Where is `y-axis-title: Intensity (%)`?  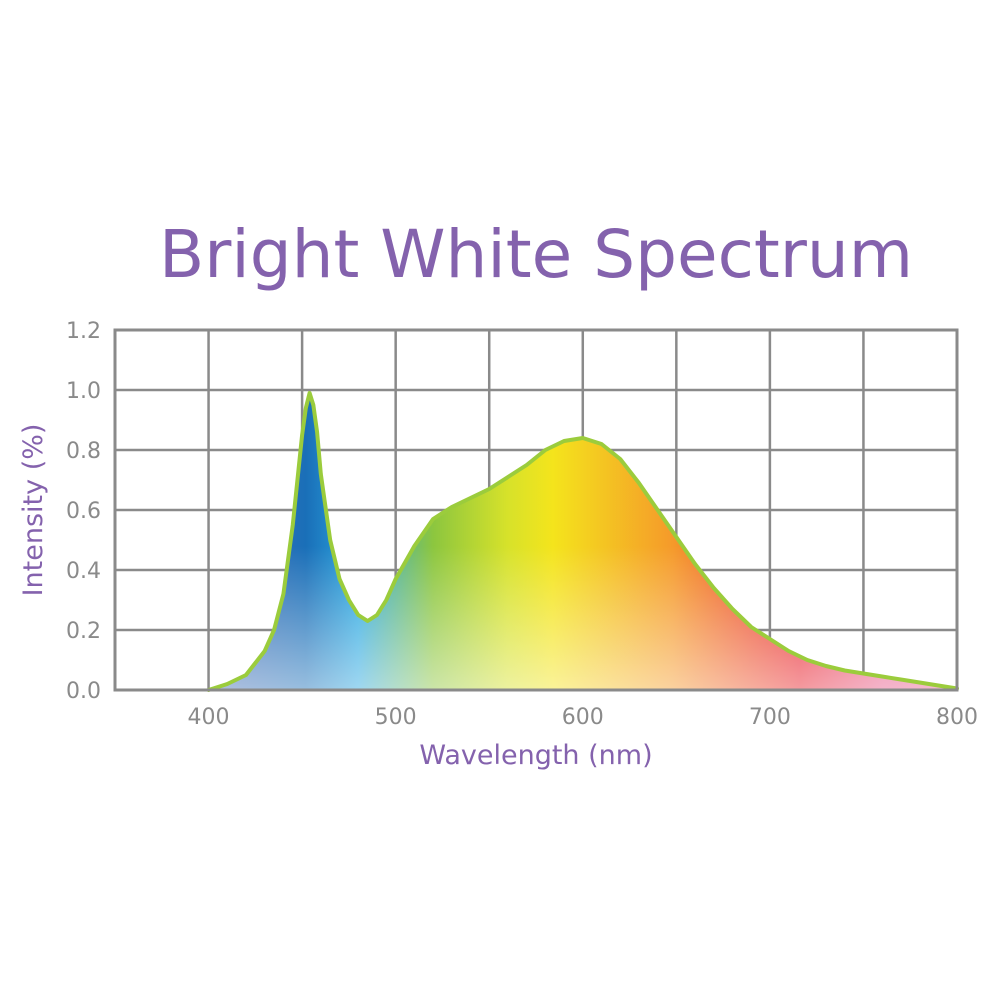
y-axis-title: Intensity (%) is located at coordinates (33, 510).